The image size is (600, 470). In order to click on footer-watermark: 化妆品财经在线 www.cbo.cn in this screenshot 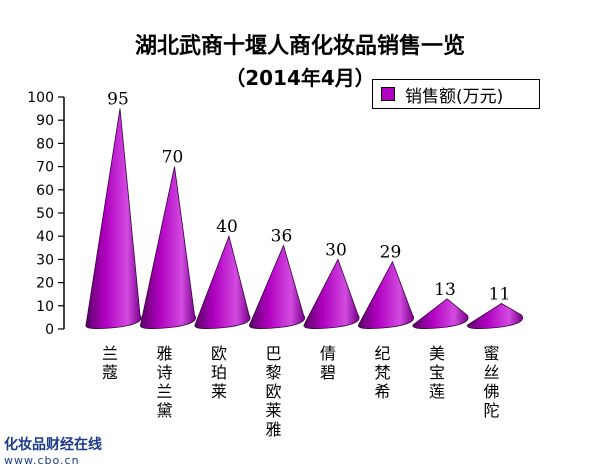, I will do `click(59, 450)`.